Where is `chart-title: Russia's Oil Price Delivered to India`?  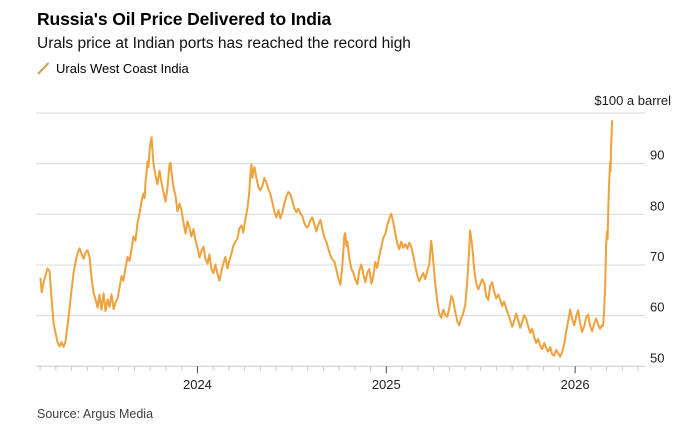 chart-title: Russia's Oil Price Delivered to India is located at coordinates (184, 19).